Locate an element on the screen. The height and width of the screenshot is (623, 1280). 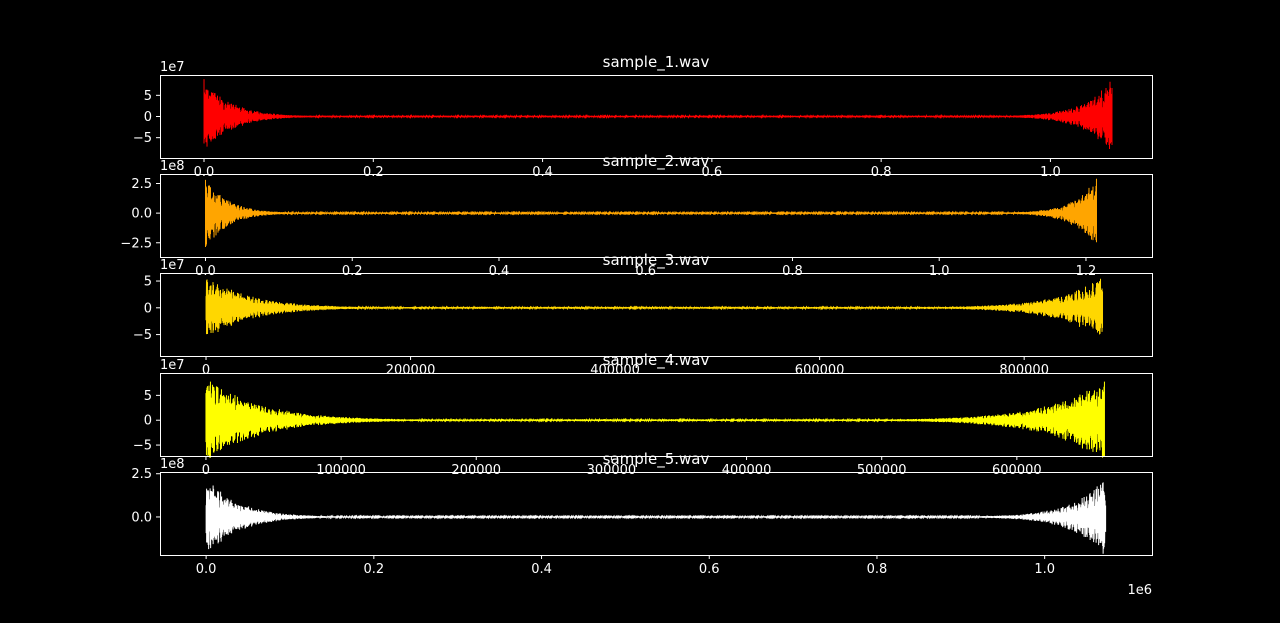
x-tick-label: 300000 is located at coordinates (612, 470).